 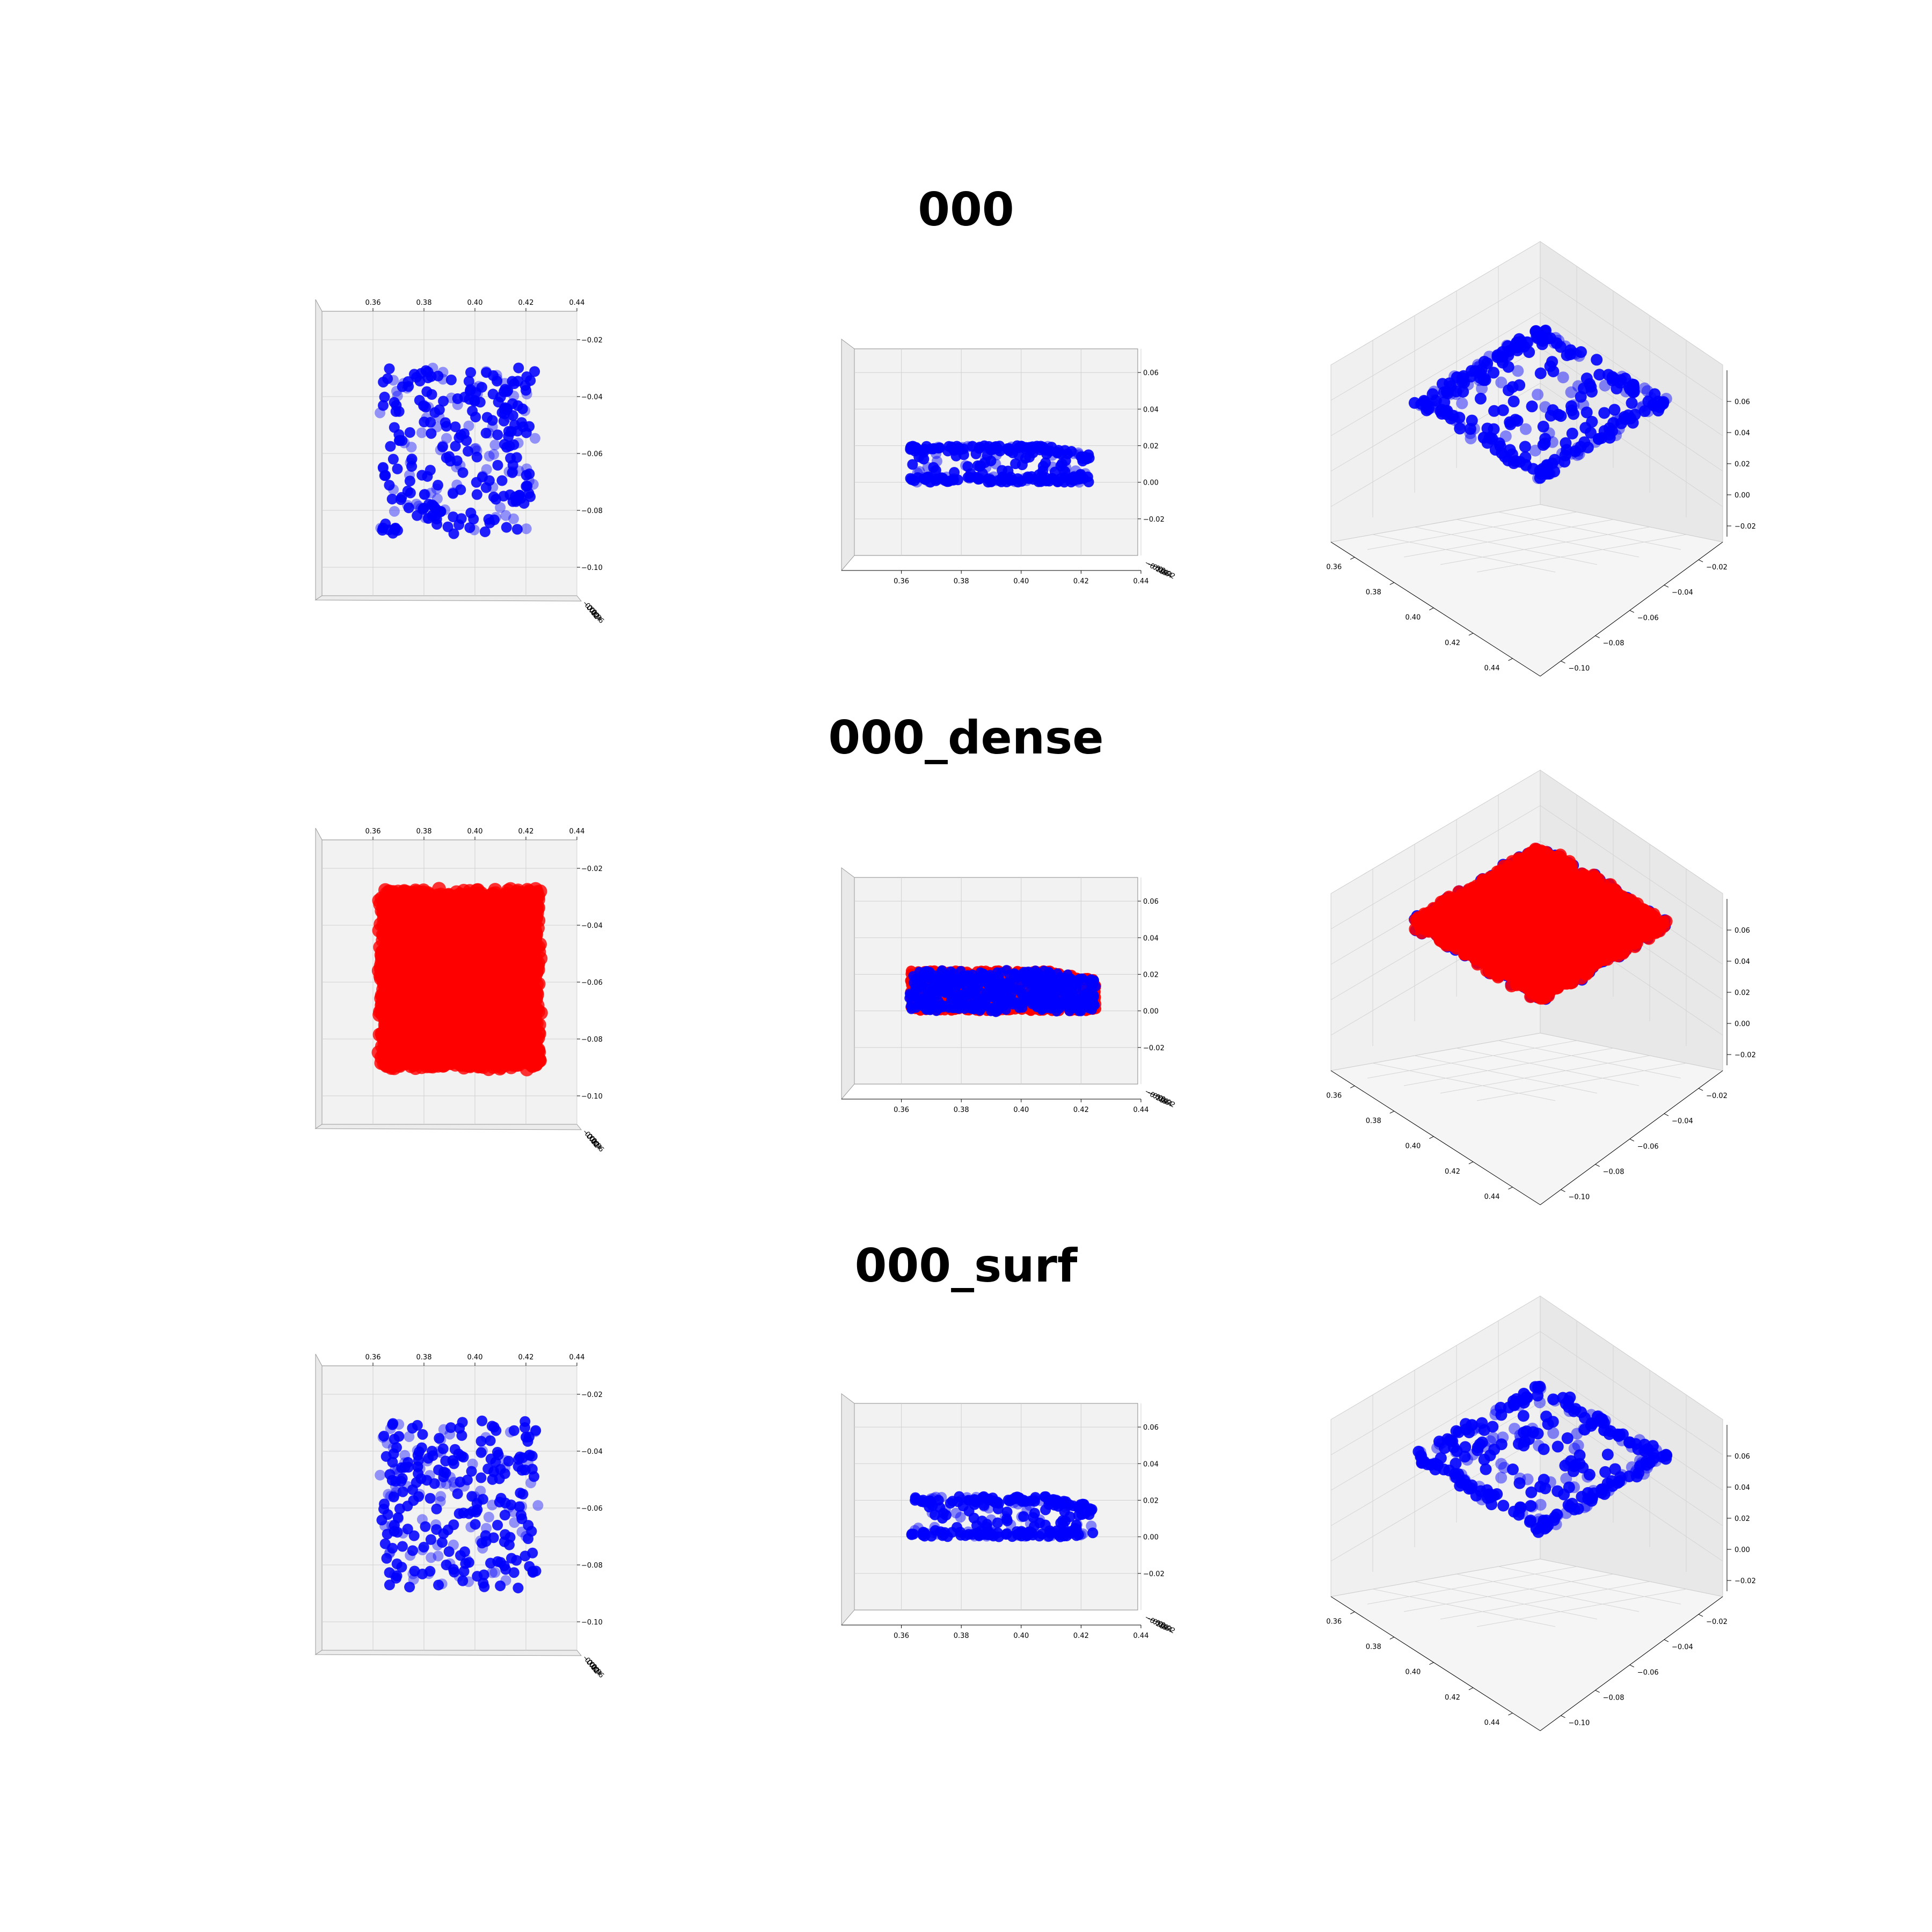 I want to click on y-tick-label: −0.04, so click(x=592, y=397).